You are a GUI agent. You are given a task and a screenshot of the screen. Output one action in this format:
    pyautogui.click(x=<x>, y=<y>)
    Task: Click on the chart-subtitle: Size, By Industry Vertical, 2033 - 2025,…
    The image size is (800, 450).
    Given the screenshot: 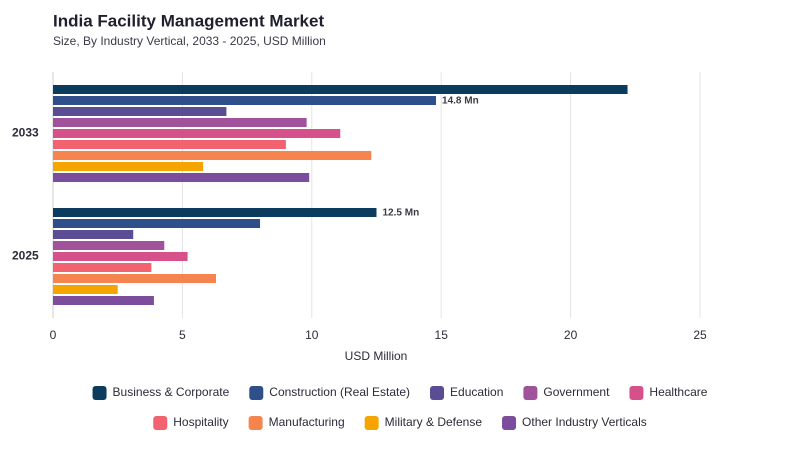 What is the action you would take?
    pyautogui.click(x=189, y=41)
    